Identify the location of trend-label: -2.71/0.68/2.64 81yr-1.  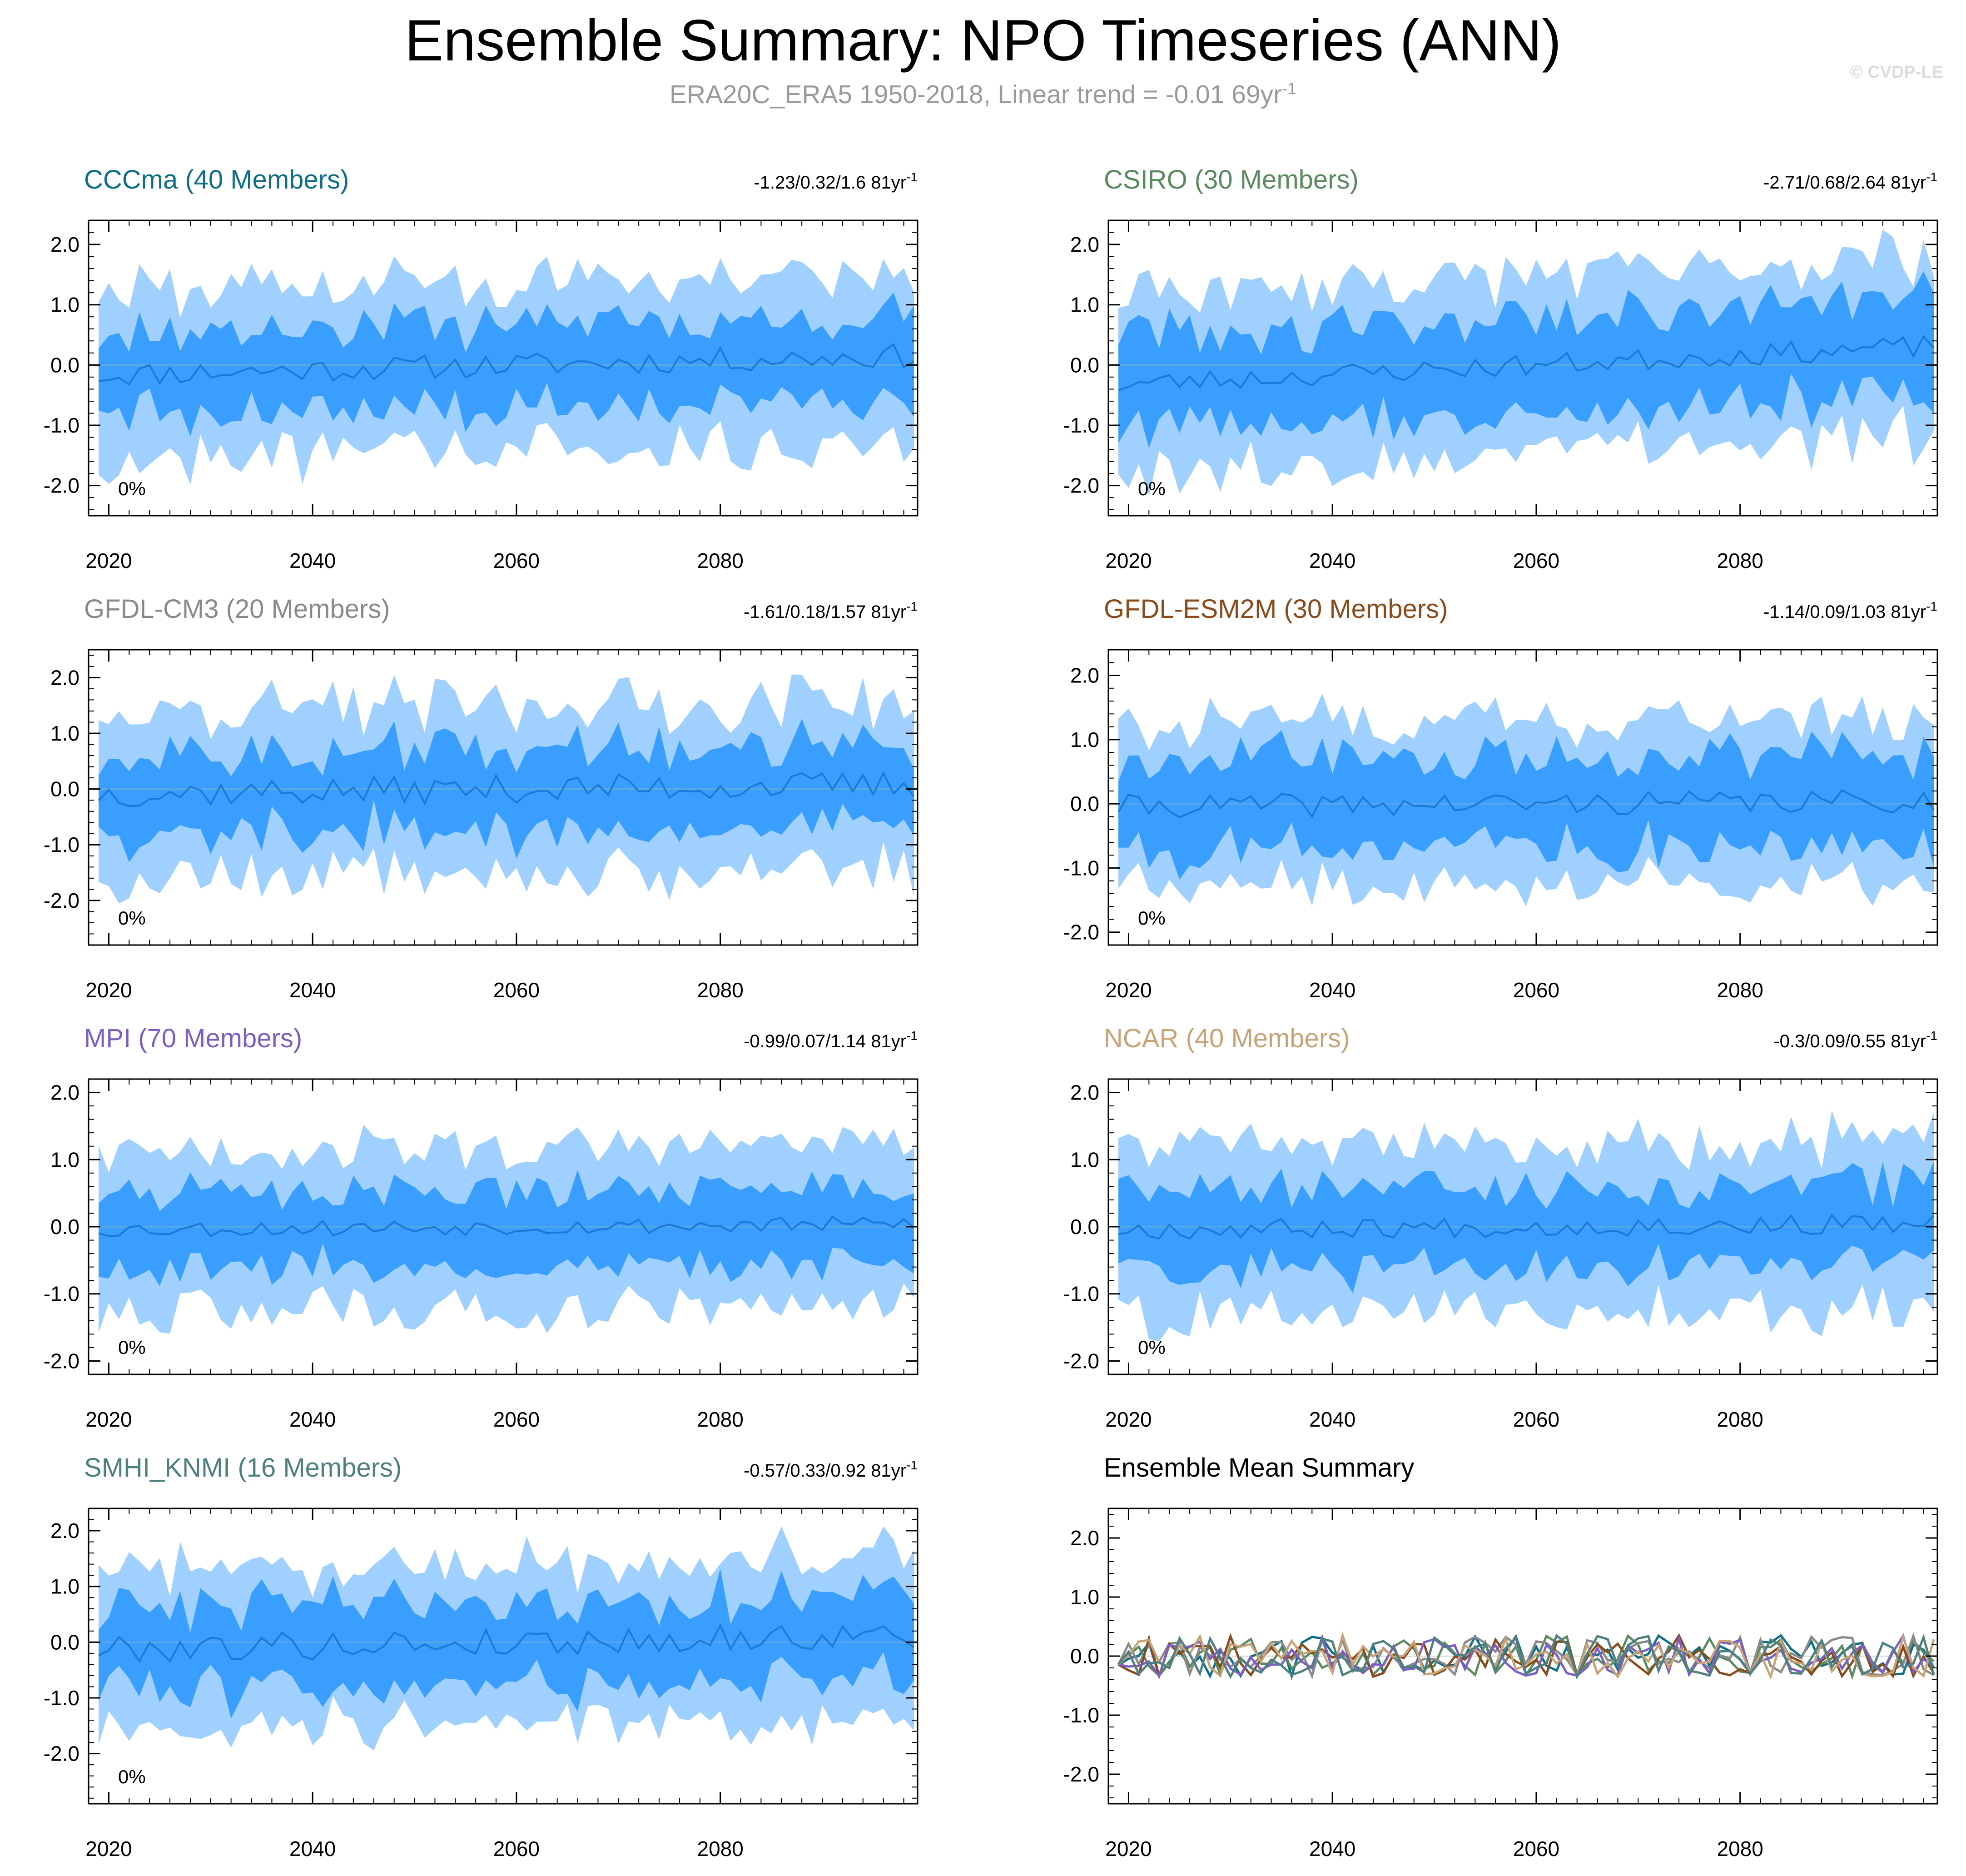
(1850, 182).